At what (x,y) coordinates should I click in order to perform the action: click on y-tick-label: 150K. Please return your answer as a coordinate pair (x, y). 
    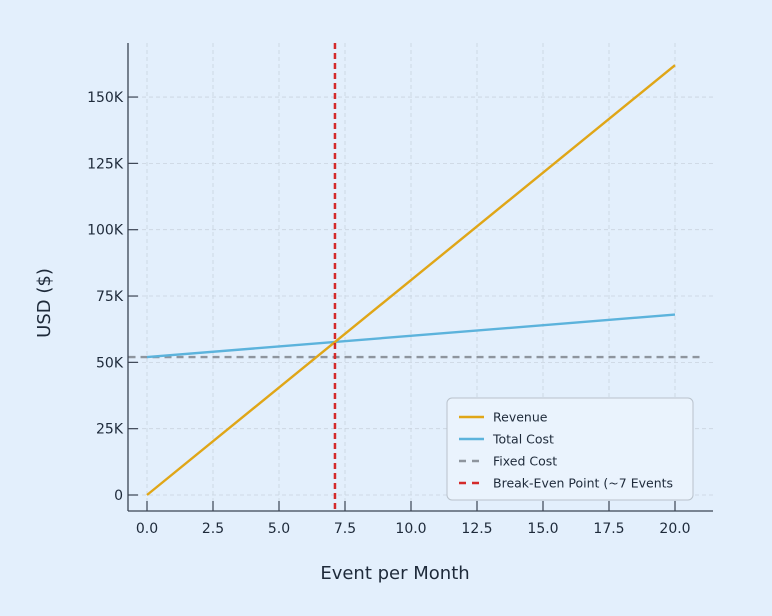
    Looking at the image, I should click on (105, 98).